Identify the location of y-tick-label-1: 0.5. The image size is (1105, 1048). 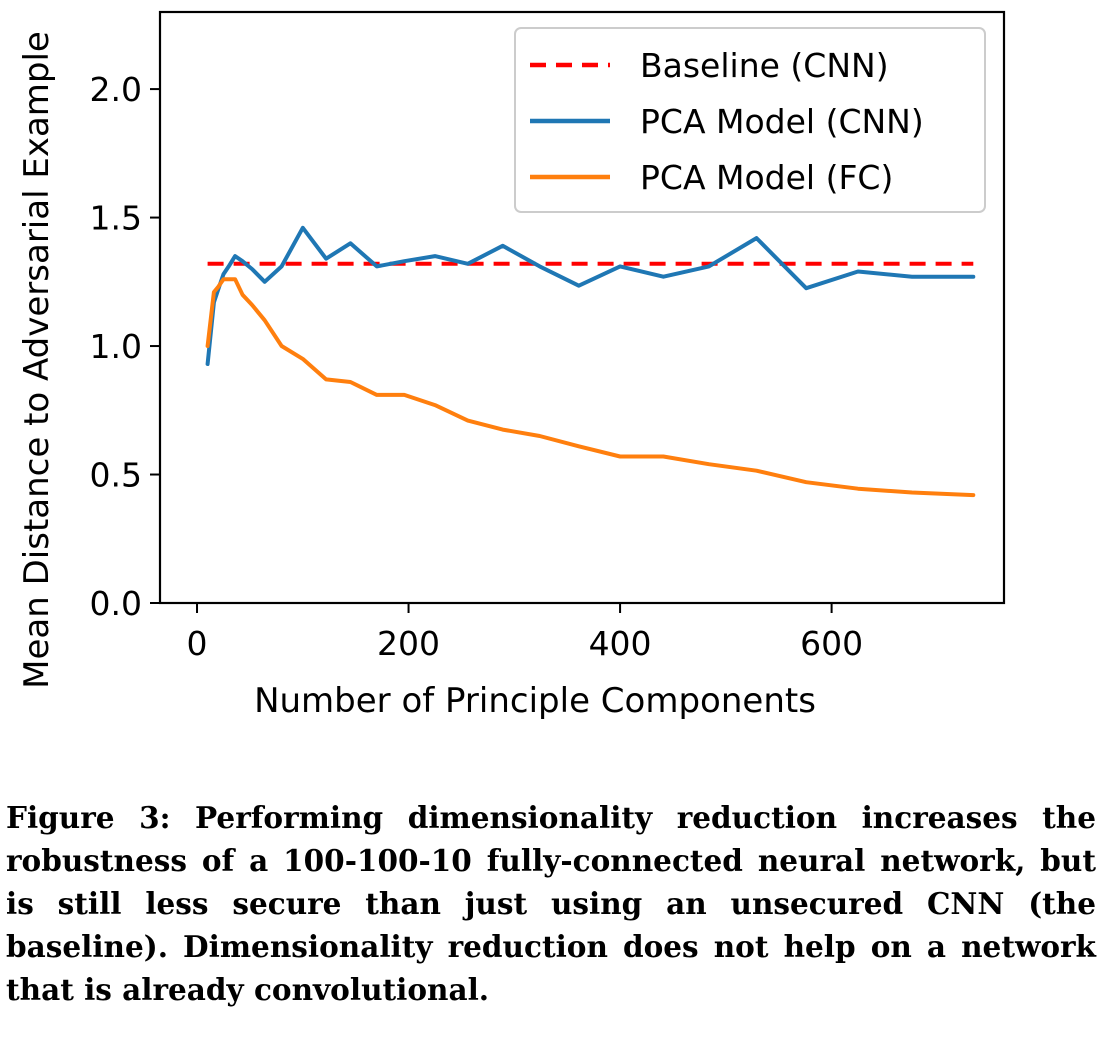
(116, 475).